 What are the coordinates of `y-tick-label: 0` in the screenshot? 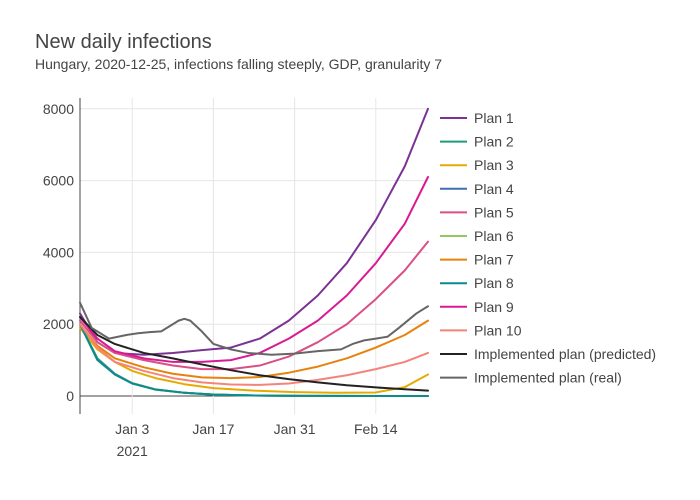 It's located at (70, 396).